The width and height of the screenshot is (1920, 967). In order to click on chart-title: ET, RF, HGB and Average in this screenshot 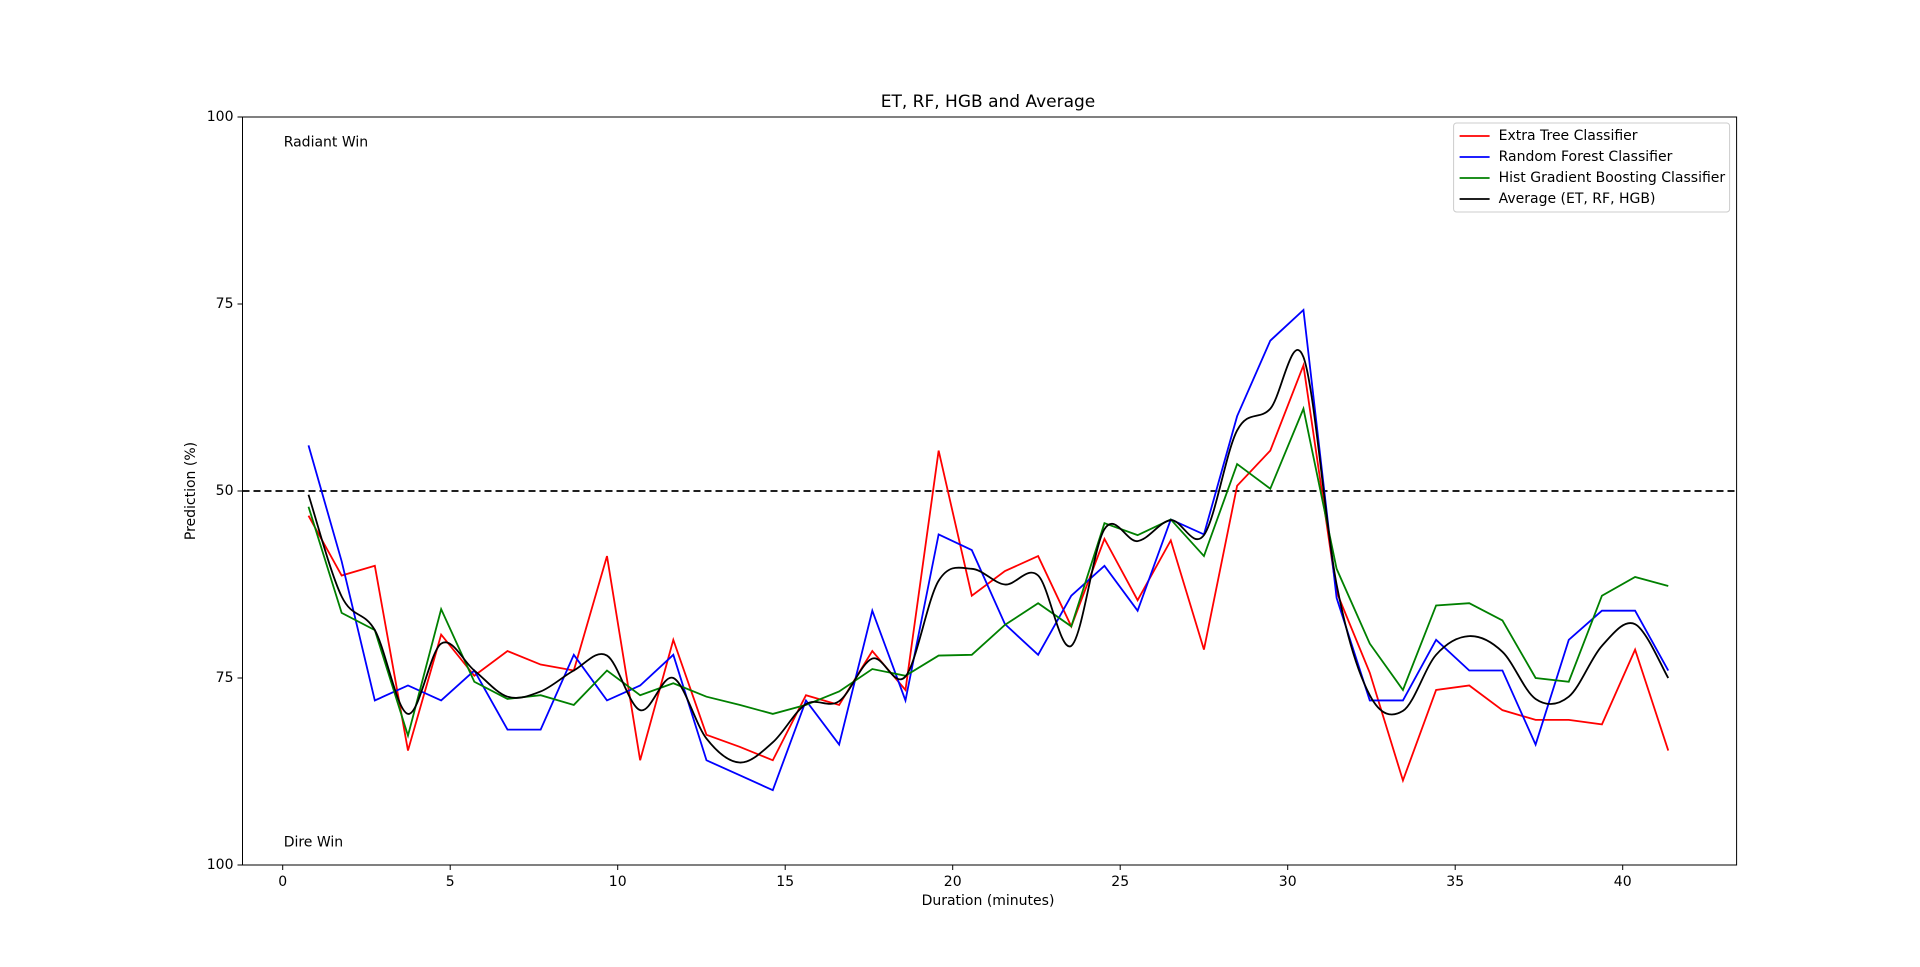, I will do `click(988, 102)`.